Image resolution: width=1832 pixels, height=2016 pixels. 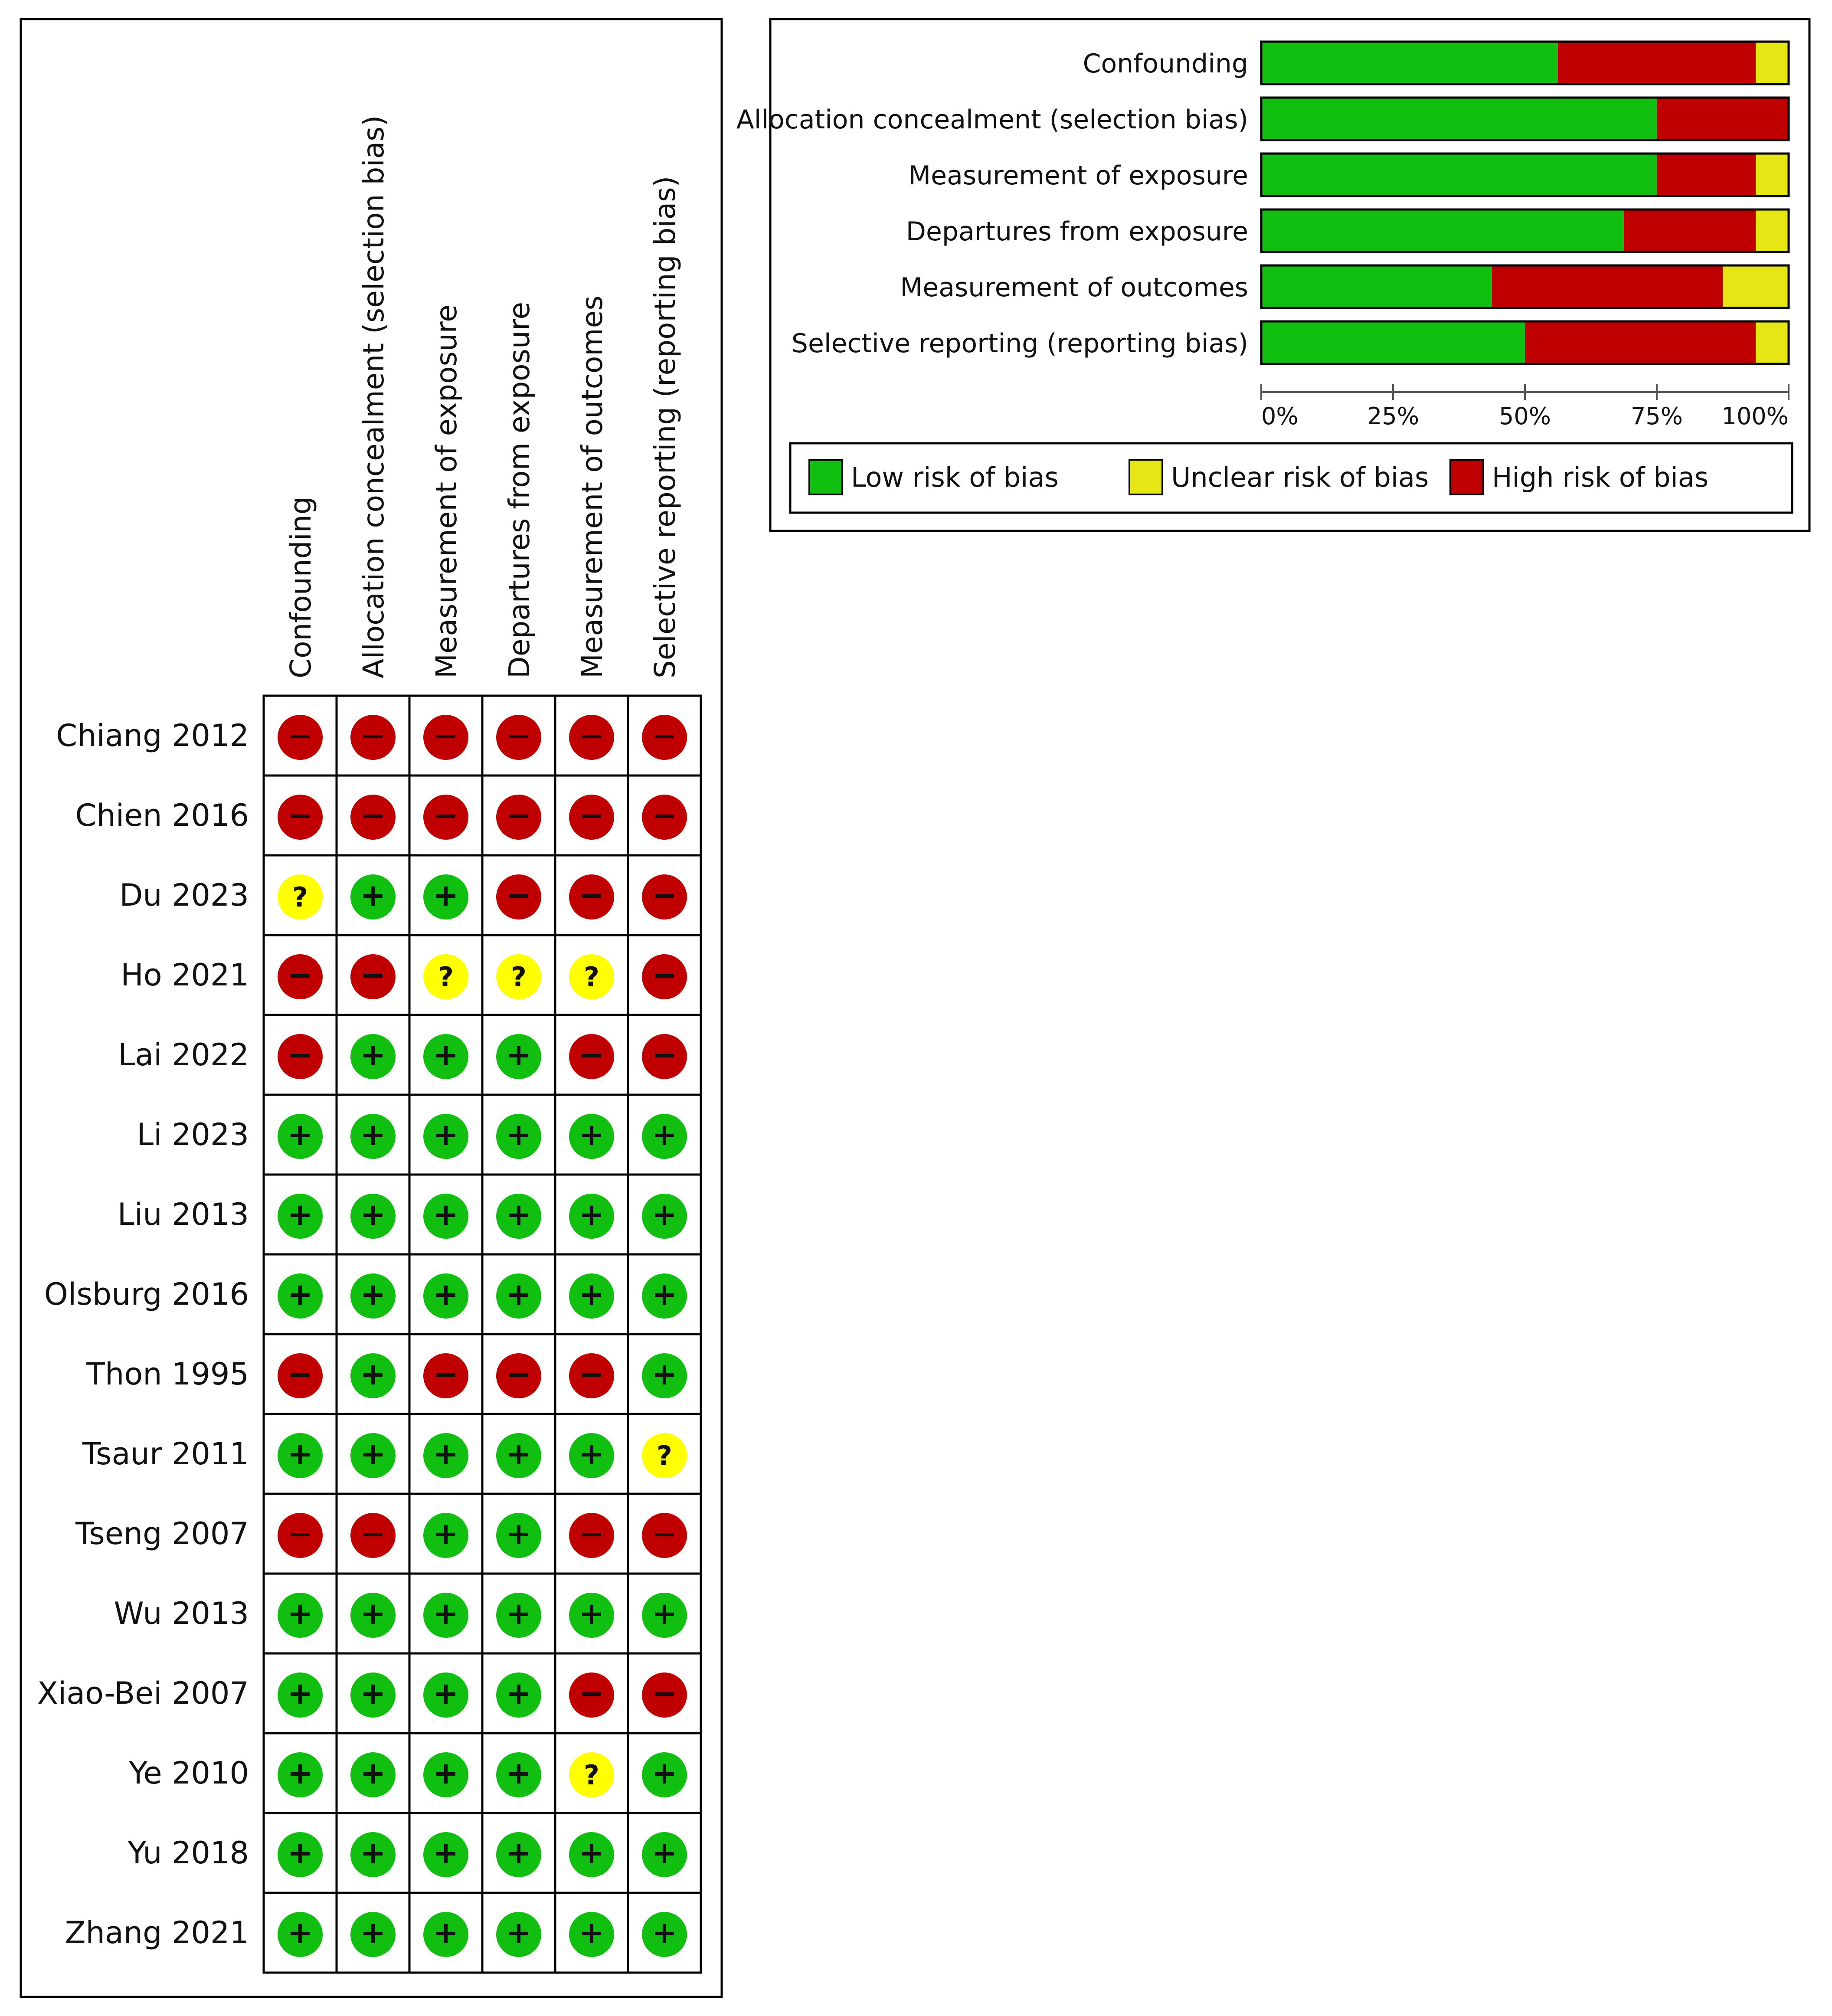 What do you see at coordinates (1291, 478) in the screenshot?
I see `legend-box` at bounding box center [1291, 478].